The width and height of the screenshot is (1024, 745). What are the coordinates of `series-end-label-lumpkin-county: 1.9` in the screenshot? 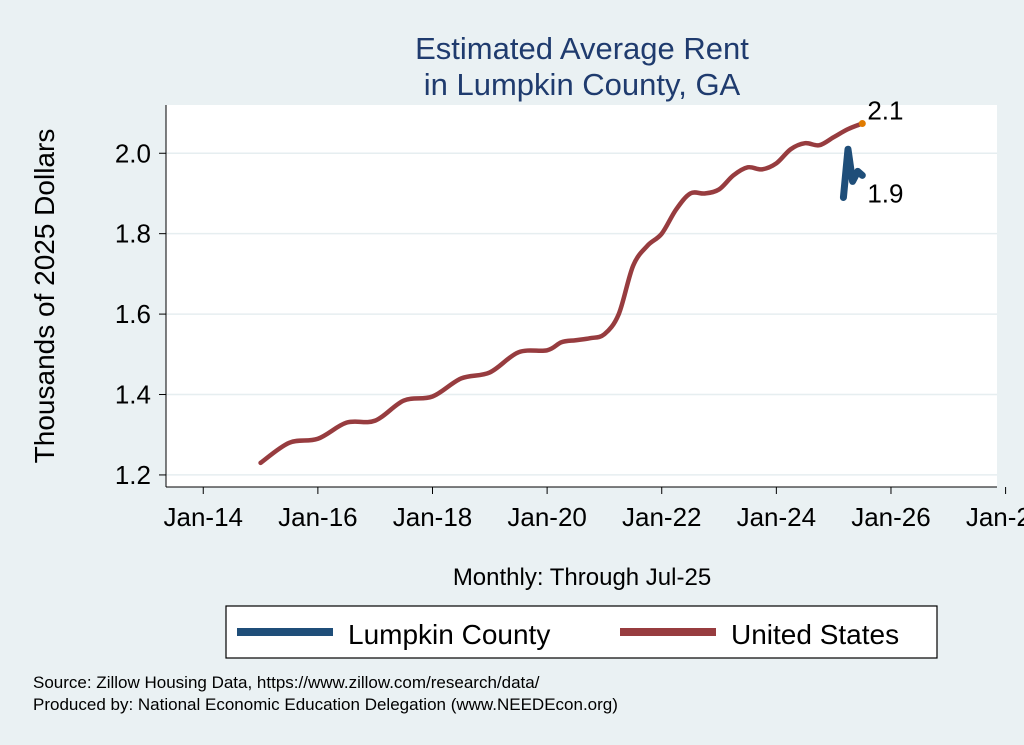 It's located at (885, 193).